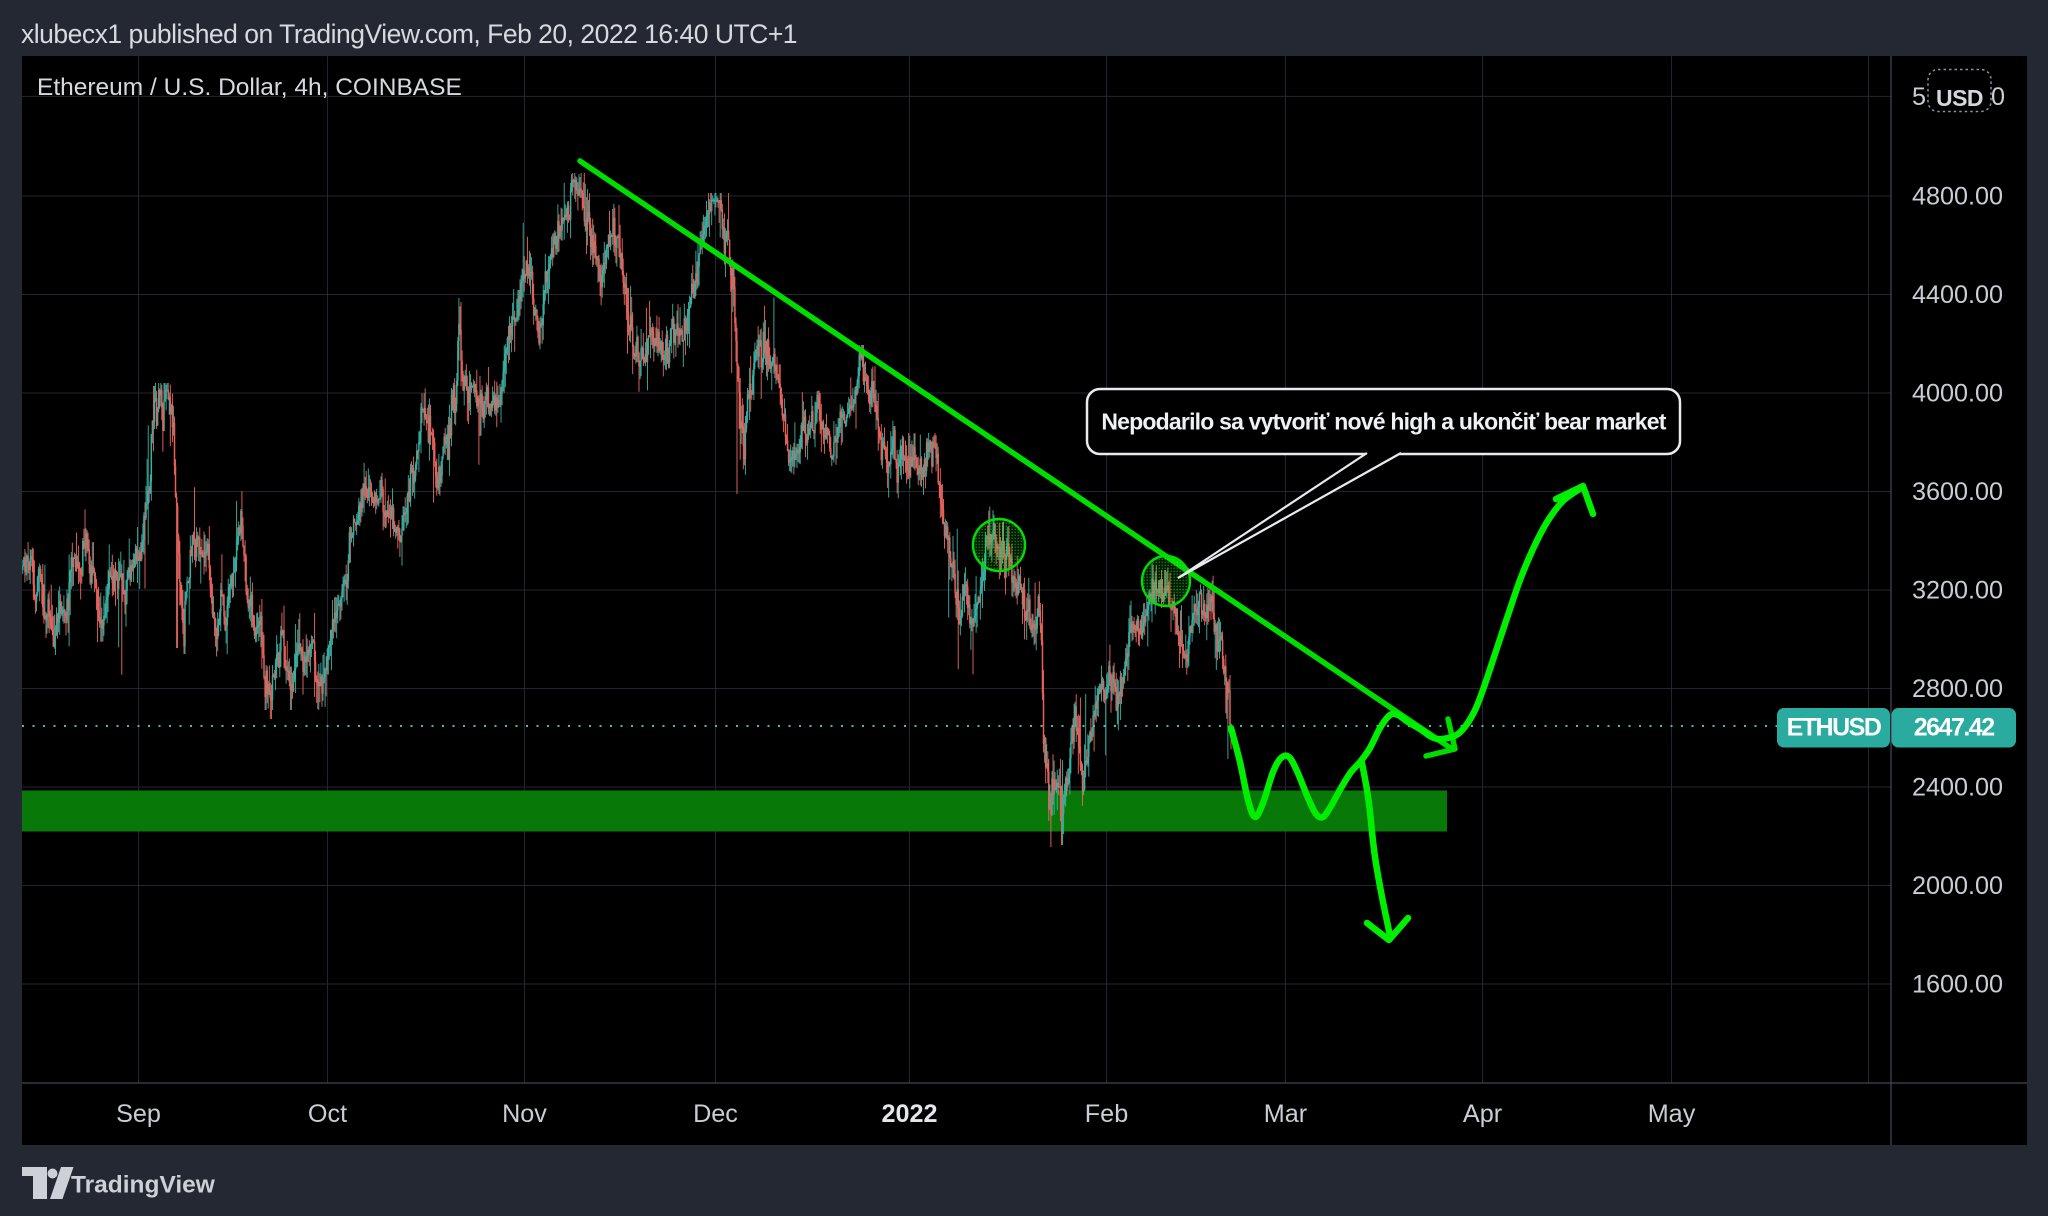 The height and width of the screenshot is (1216, 2048). What do you see at coordinates (327, 1114) in the screenshot?
I see `svg-text: Oct` at bounding box center [327, 1114].